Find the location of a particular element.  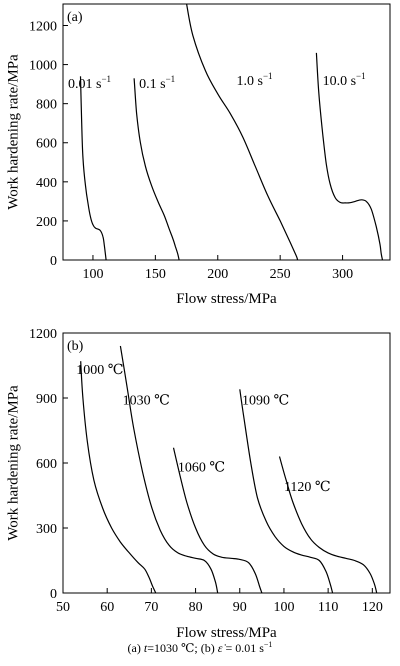

series-label-2: 1030 ℃ is located at coordinates (146, 401).